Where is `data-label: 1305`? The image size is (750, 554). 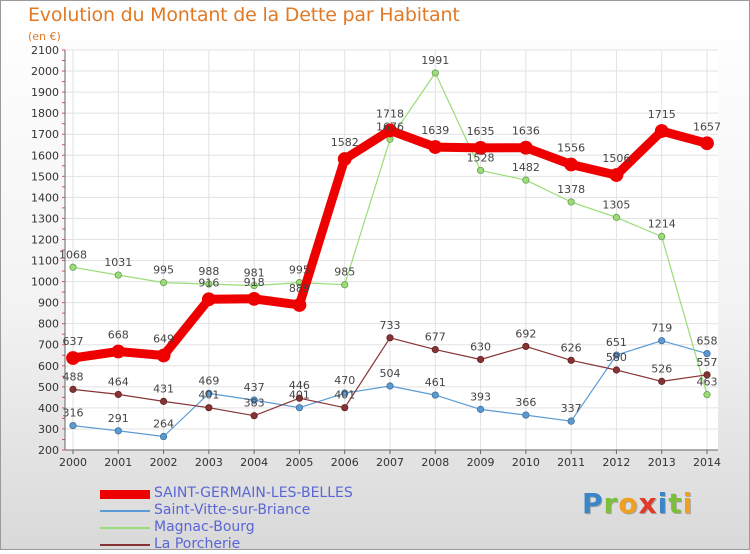 data-label: 1305 is located at coordinates (616, 204).